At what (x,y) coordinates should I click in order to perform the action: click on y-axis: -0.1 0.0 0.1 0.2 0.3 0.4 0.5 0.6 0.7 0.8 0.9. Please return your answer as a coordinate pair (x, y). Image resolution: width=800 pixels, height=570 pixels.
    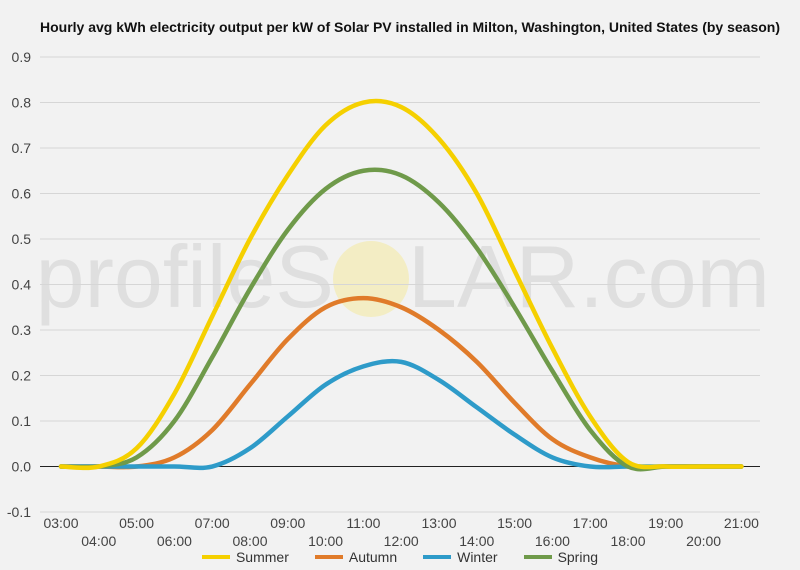
    Looking at the image, I should click on (19, 284).